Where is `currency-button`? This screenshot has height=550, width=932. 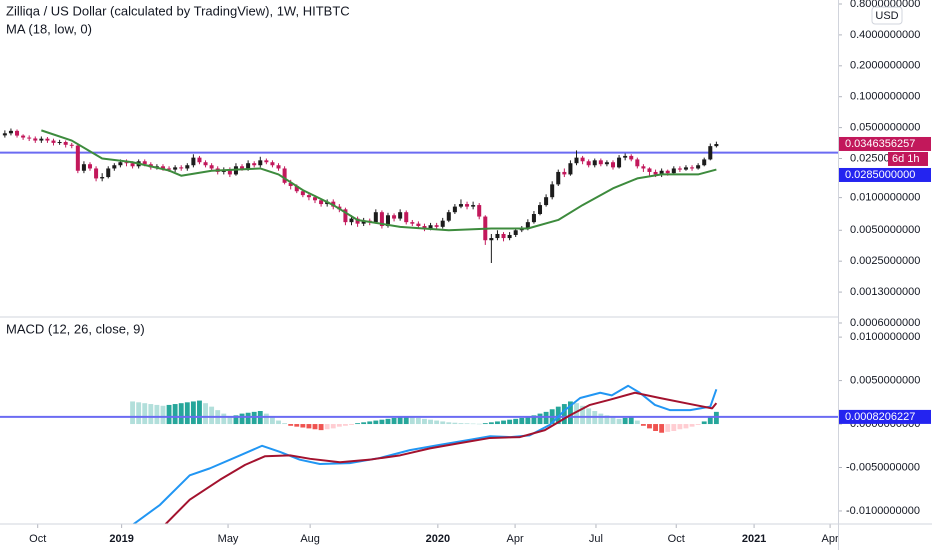 currency-button is located at coordinates (887, 15).